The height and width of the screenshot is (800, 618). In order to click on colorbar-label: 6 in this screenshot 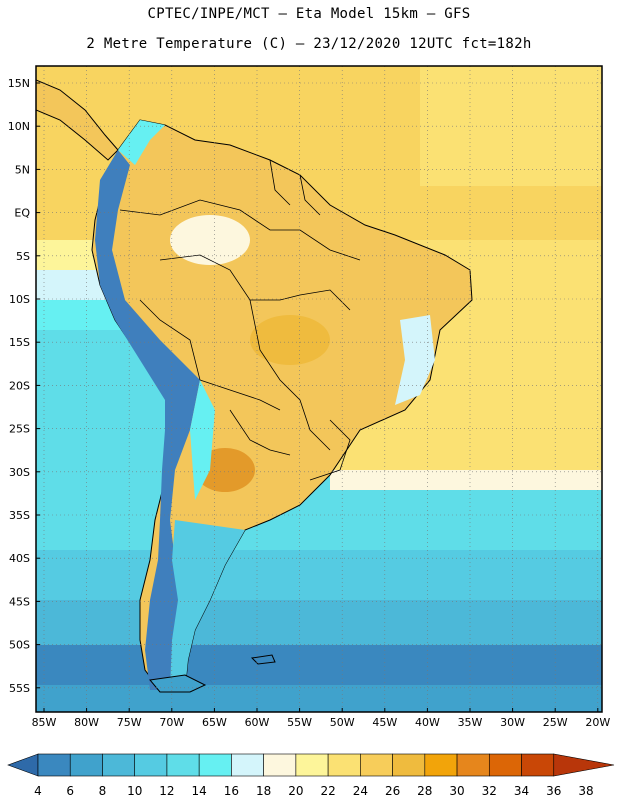, I will do `click(70, 791)`.